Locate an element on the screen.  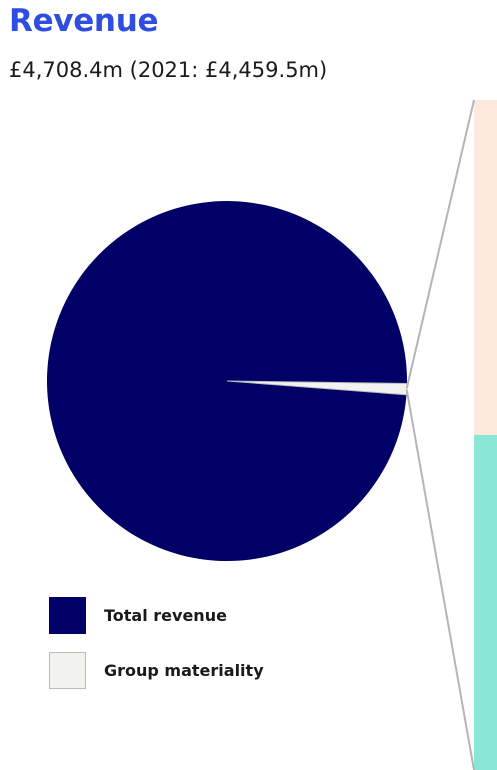
legend-label-group-materiality: Group materiality is located at coordinates (184, 670).